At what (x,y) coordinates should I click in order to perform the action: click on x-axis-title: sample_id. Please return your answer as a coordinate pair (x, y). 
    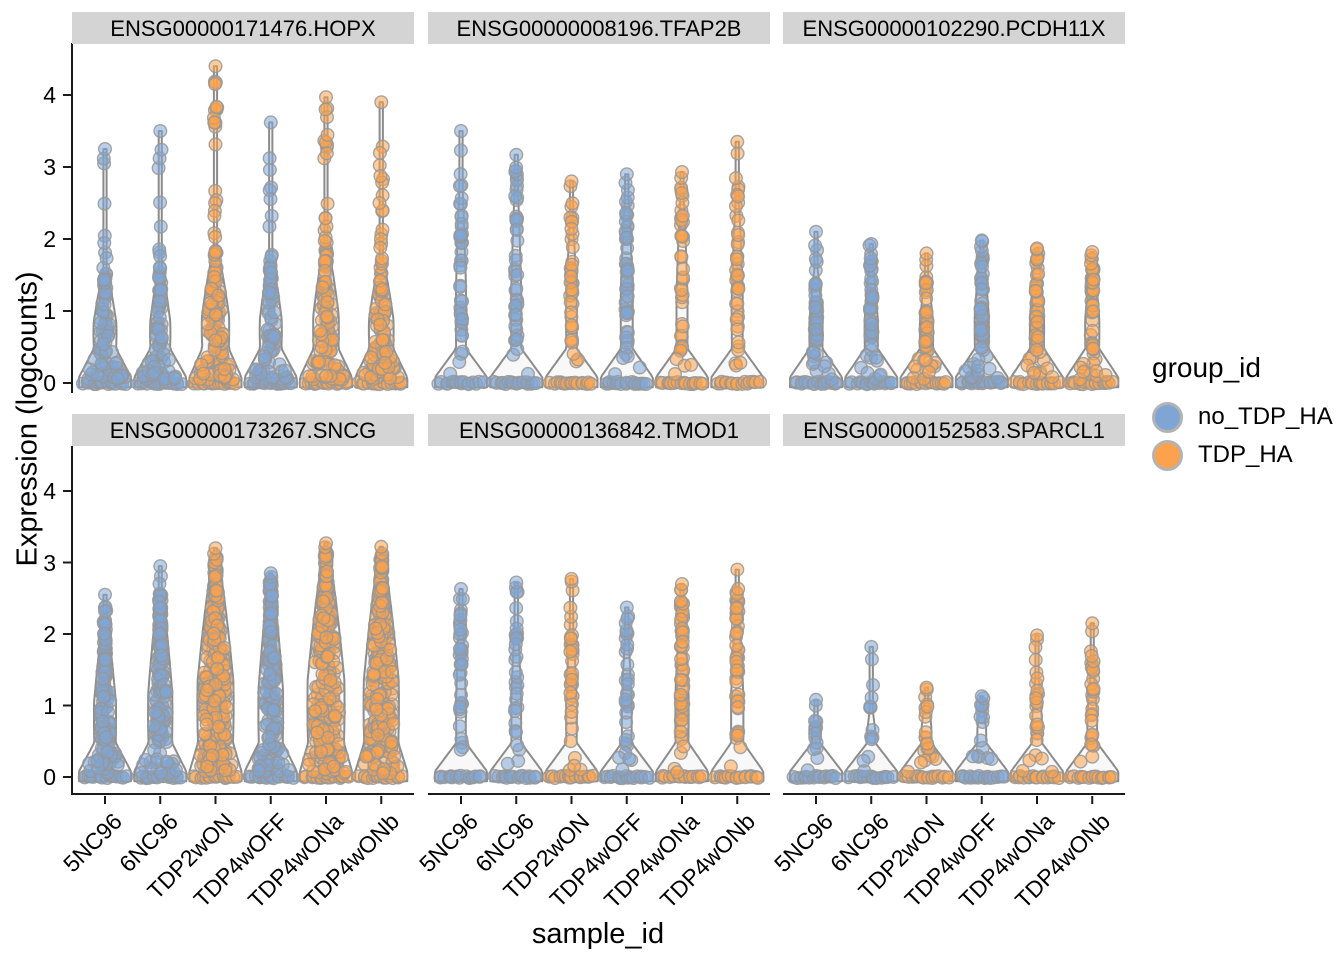
    Looking at the image, I should click on (598, 934).